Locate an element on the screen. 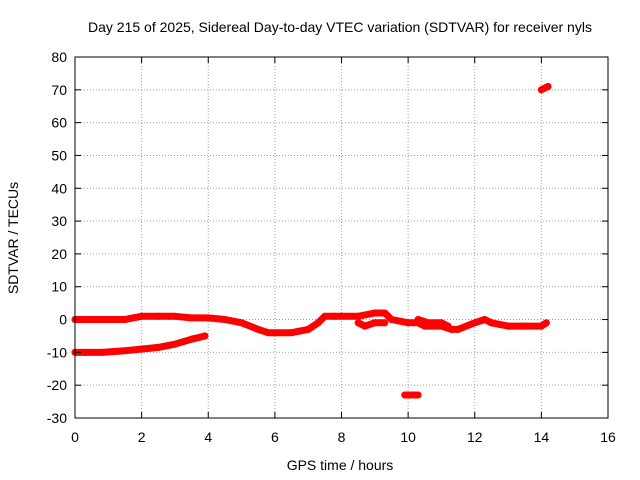 The image size is (640, 480). y-tick-label: 80 is located at coordinates (59, 57).